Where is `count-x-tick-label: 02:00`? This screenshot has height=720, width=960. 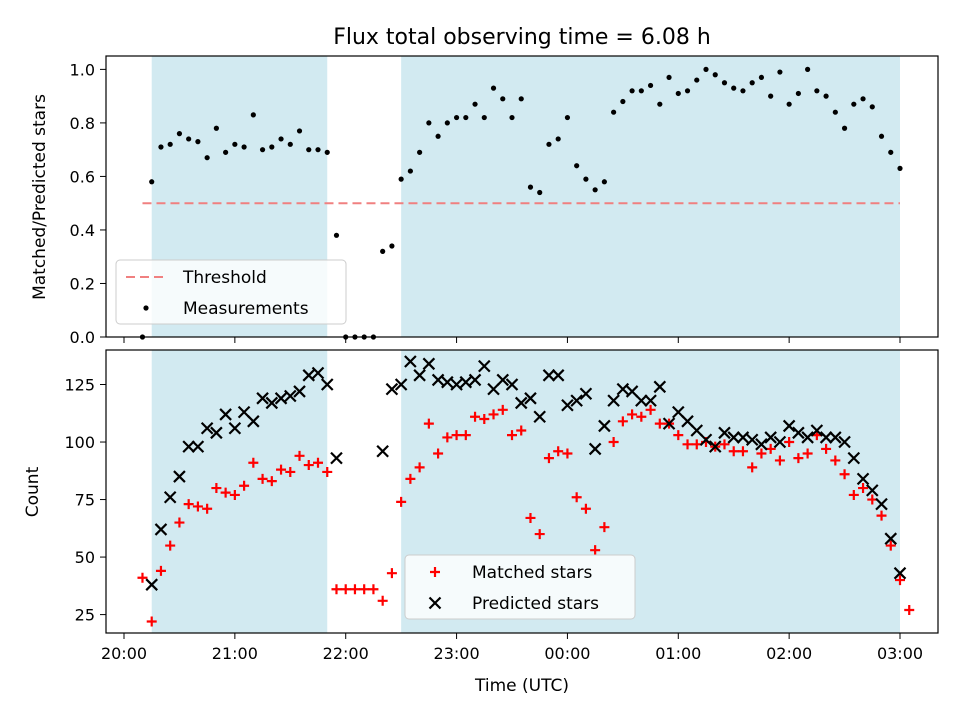
count-x-tick-label: 02:00 is located at coordinates (789, 653).